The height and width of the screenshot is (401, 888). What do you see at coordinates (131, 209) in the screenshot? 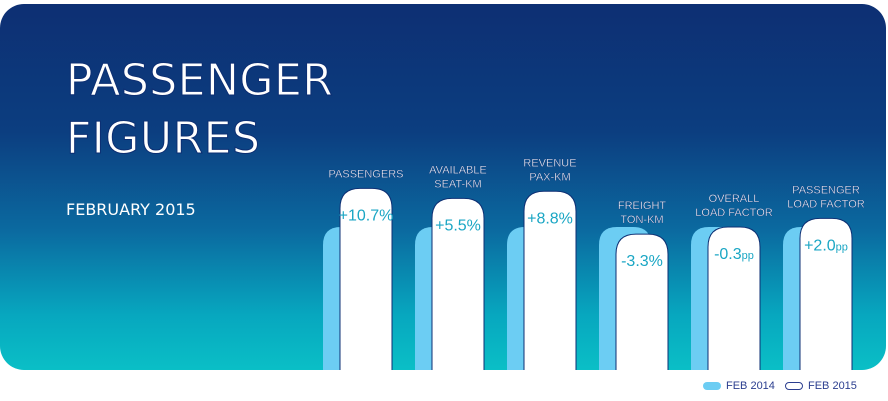
I see `date-subtitle: FEBRUARY 2015` at bounding box center [131, 209].